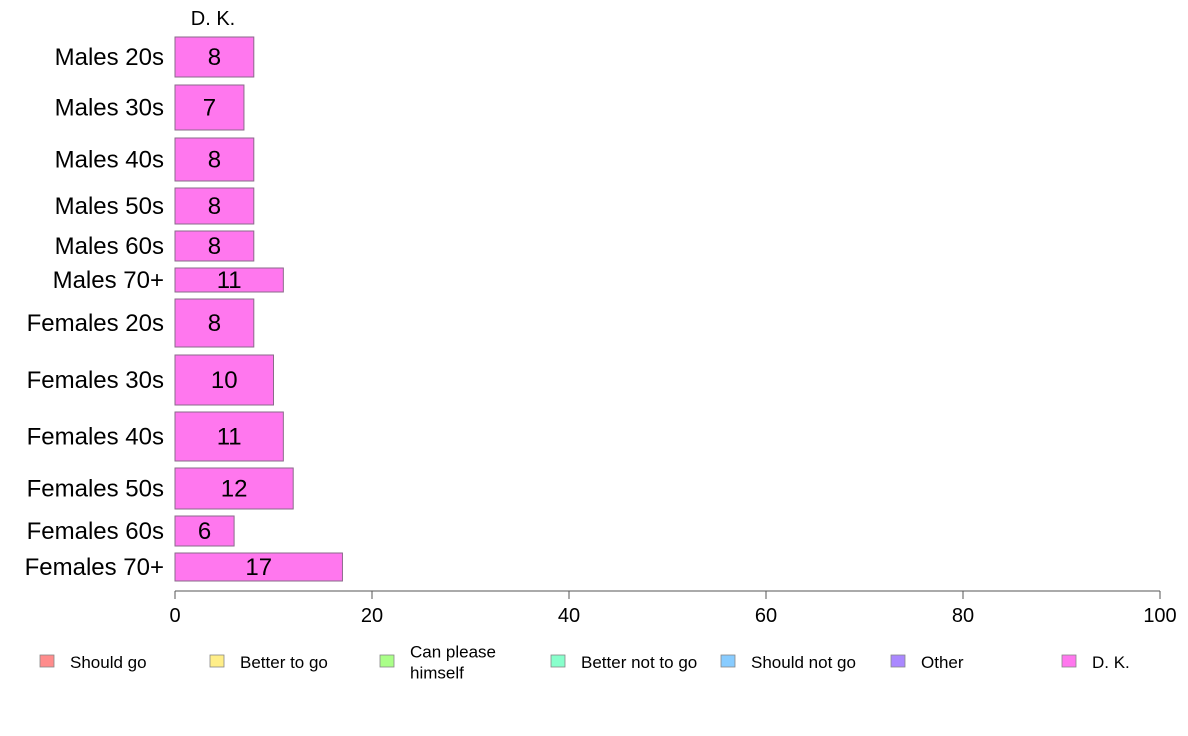 The image size is (1188, 736). I want to click on legend-item: Can please himself, so click(437, 663).